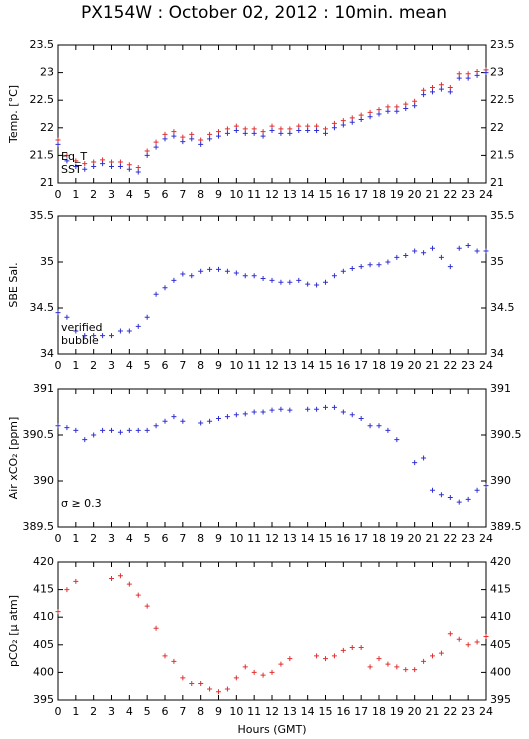 This screenshot has width=529, height=739. What do you see at coordinates (82, 327) in the screenshot?
I see `legend-entry: verified` at bounding box center [82, 327].